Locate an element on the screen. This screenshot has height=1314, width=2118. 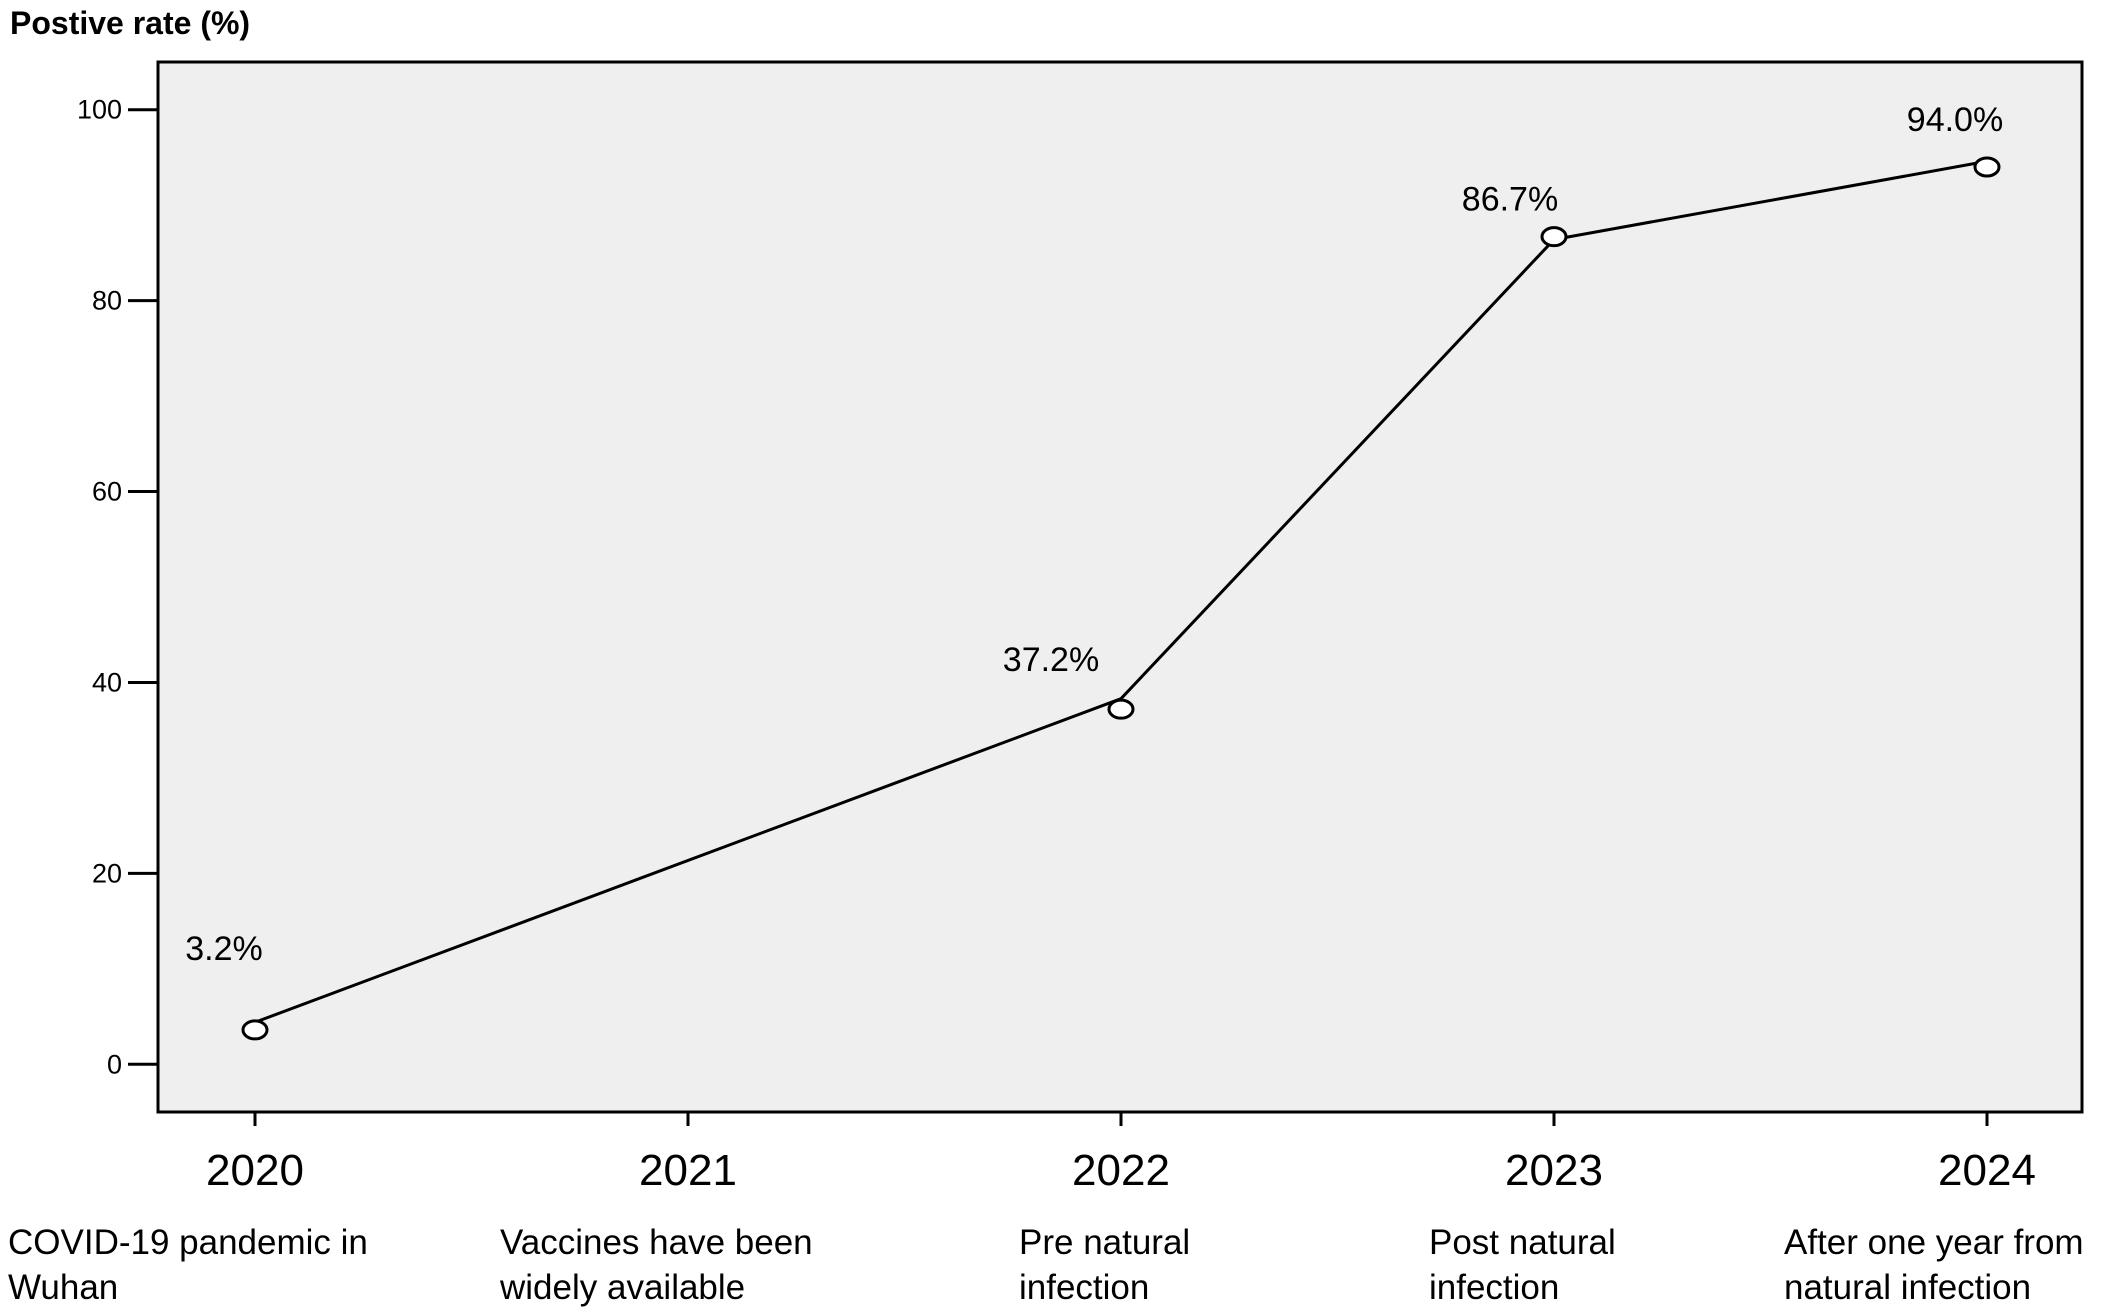
category-description: Pre natural infection is located at coordinates (1104, 1265).